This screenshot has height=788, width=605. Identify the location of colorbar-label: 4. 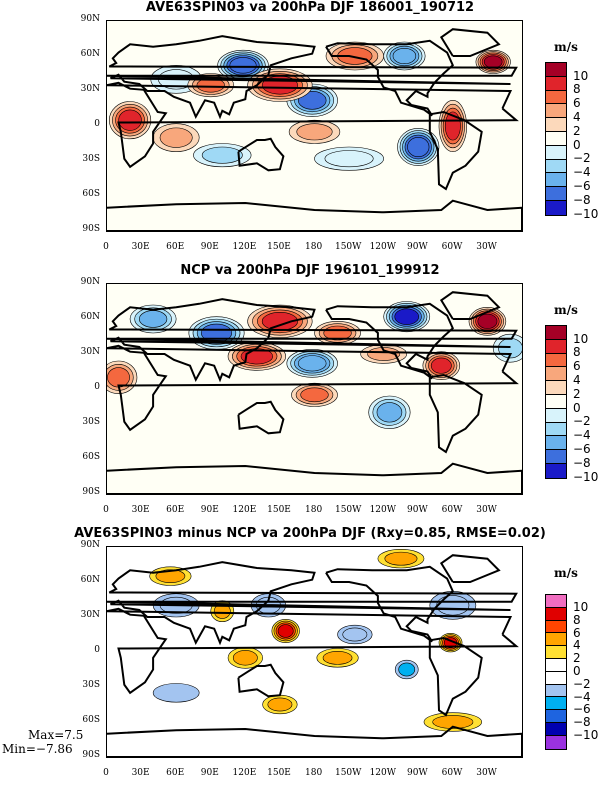
(577, 116).